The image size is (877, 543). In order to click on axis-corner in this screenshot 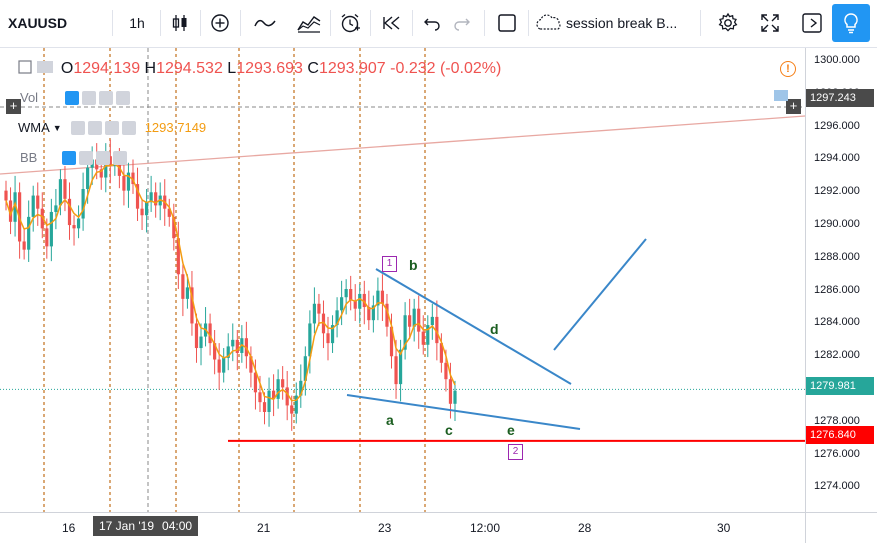, I will do `click(841, 527)`.